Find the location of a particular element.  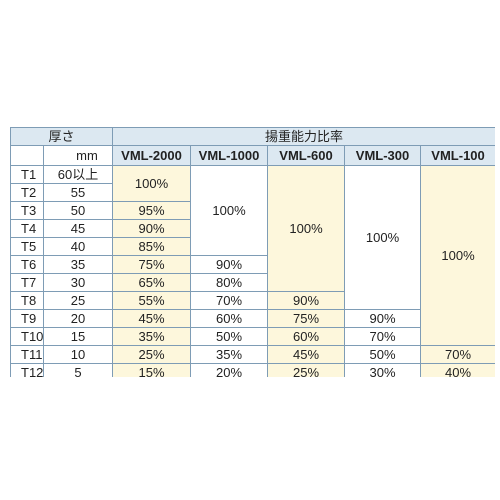

row-thickness: 5 is located at coordinates (78, 370).